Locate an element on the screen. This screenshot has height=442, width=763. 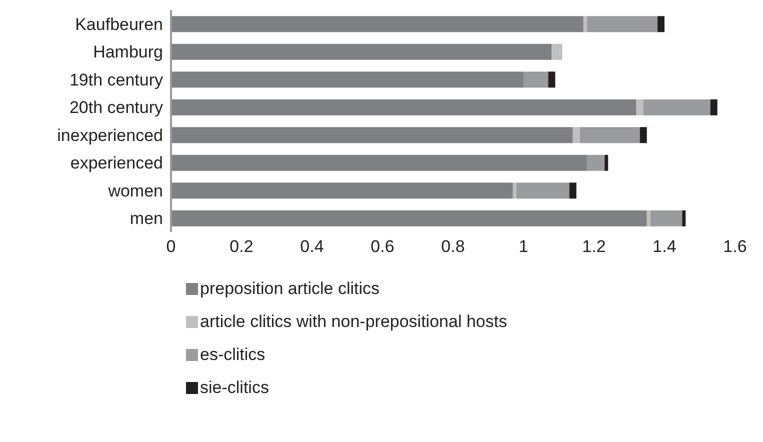
legend-label: es-clitics is located at coordinates (233, 354).